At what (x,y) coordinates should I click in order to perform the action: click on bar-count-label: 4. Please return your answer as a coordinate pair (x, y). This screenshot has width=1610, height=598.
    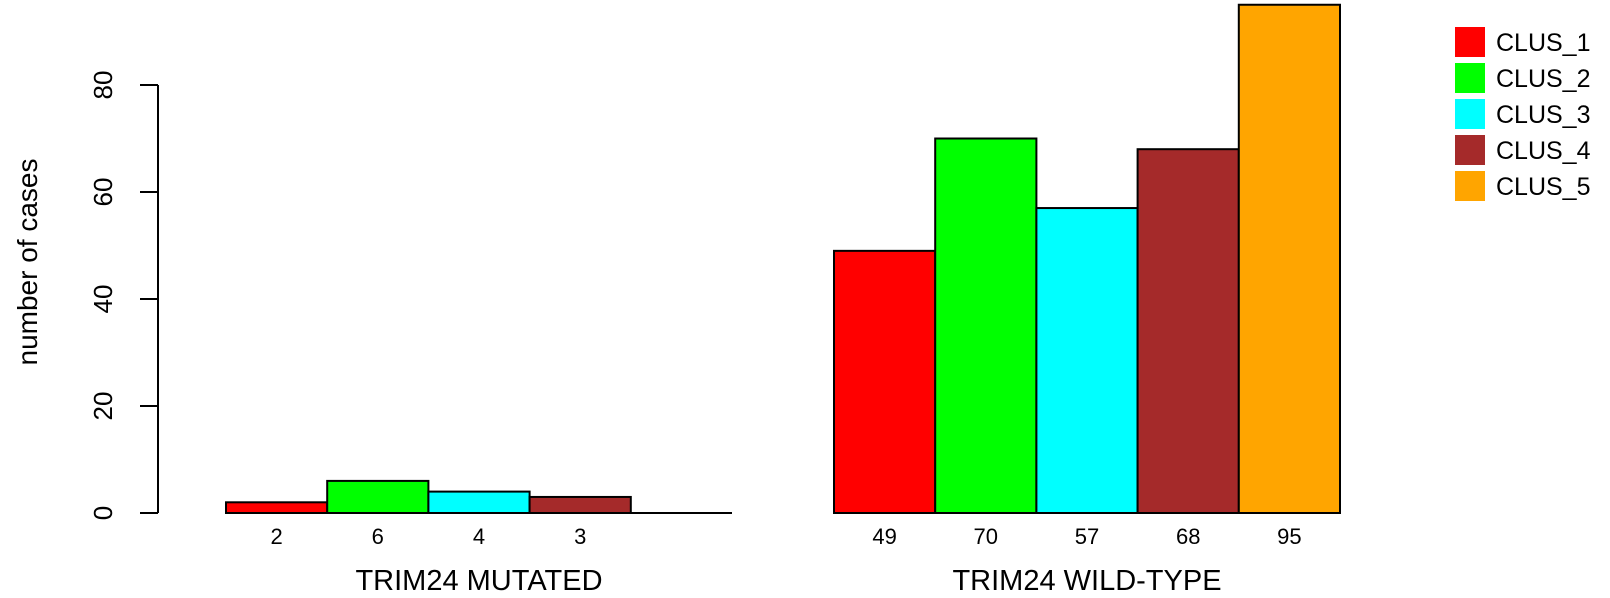
    Looking at the image, I should click on (479, 536).